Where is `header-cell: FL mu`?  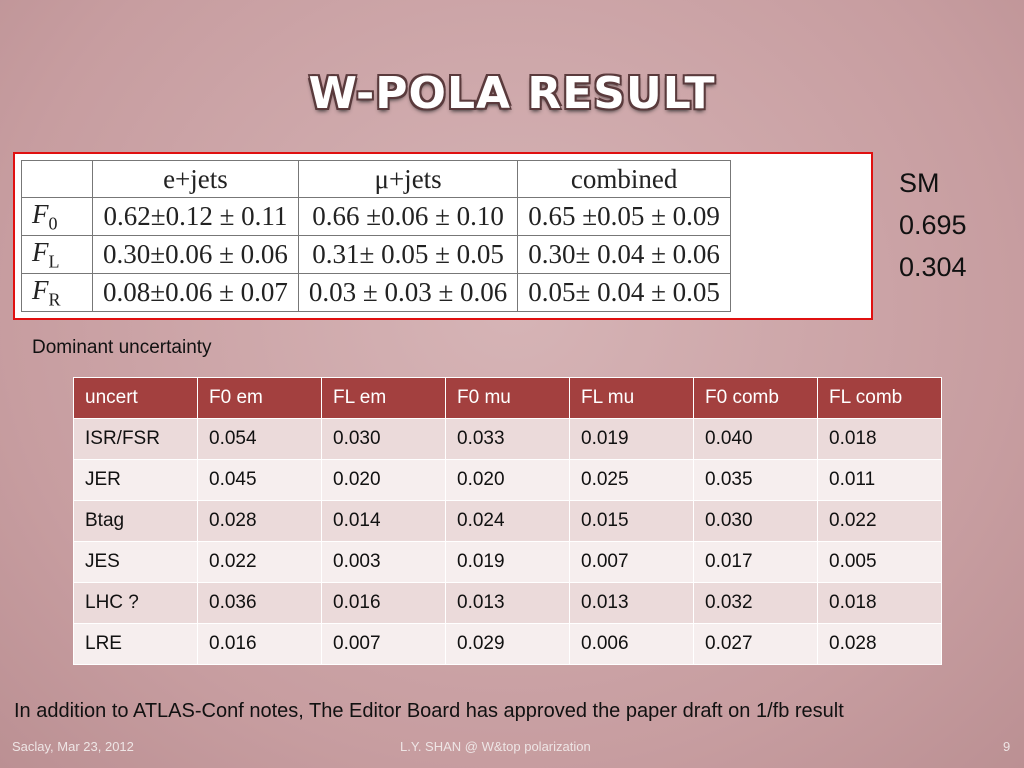 header-cell: FL mu is located at coordinates (631, 398).